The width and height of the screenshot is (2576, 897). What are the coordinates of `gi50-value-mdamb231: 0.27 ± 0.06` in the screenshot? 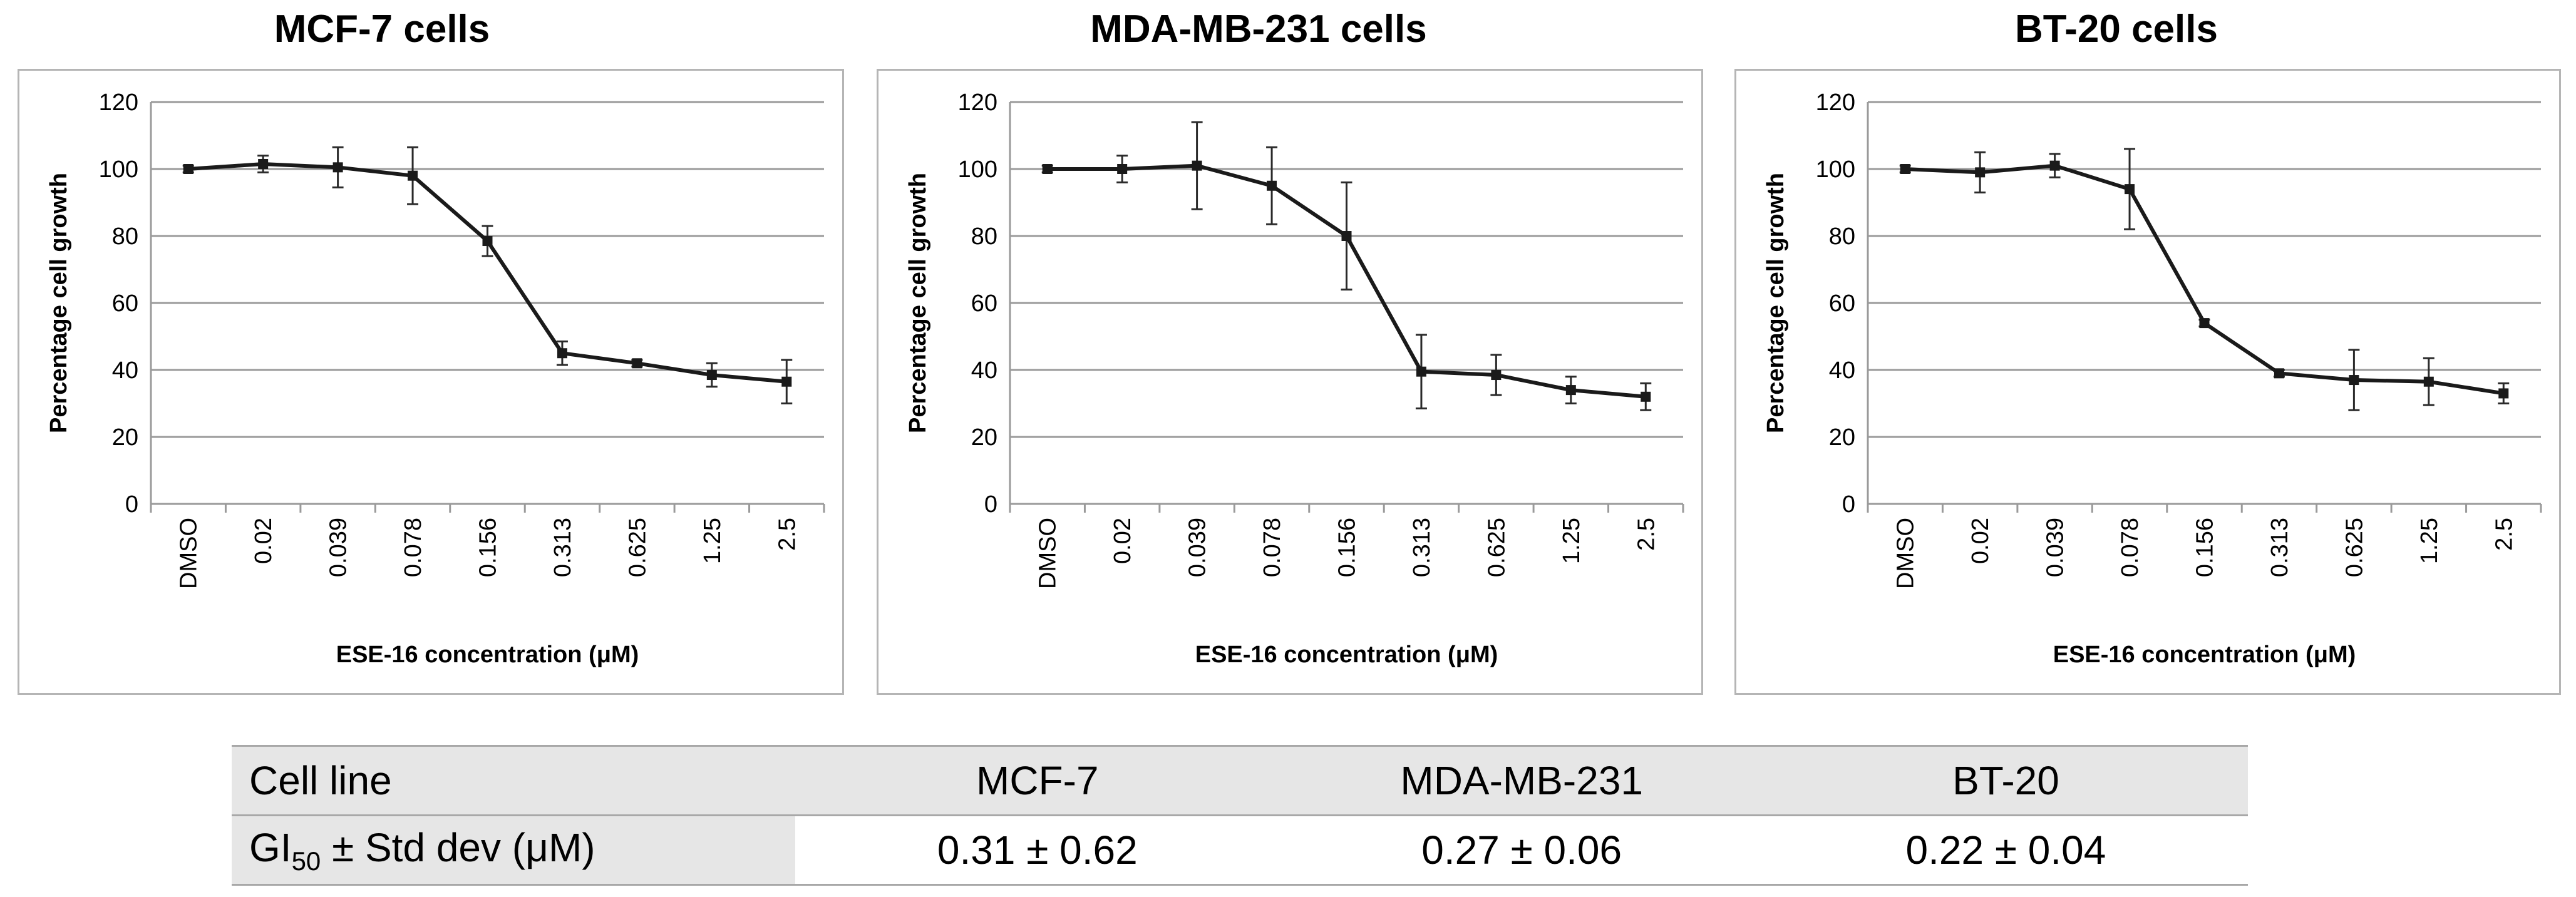 It's located at (1521, 850).